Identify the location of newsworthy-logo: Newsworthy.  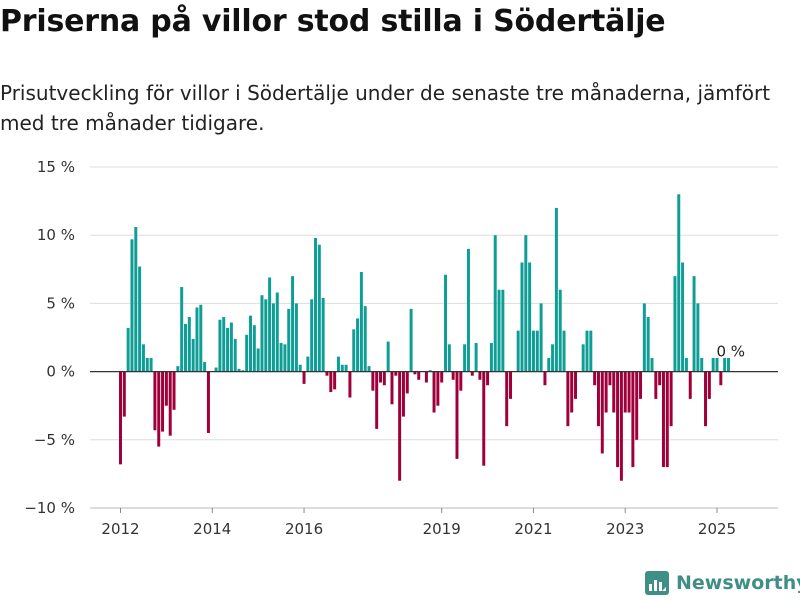
(722, 583).